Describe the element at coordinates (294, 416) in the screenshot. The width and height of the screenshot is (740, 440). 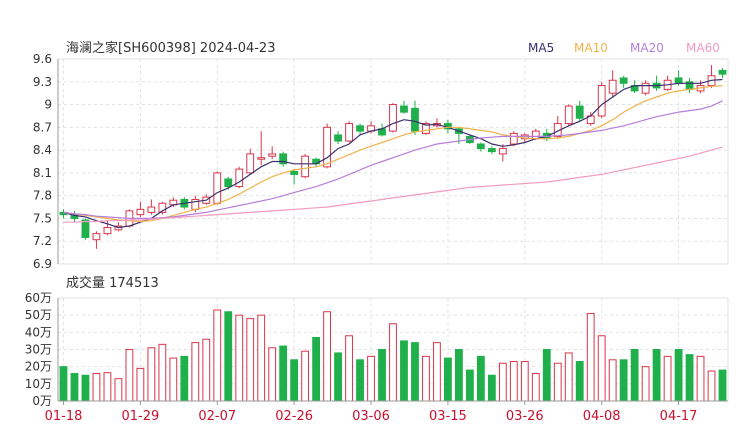
I see `date-tick-label: 02-26` at that location.